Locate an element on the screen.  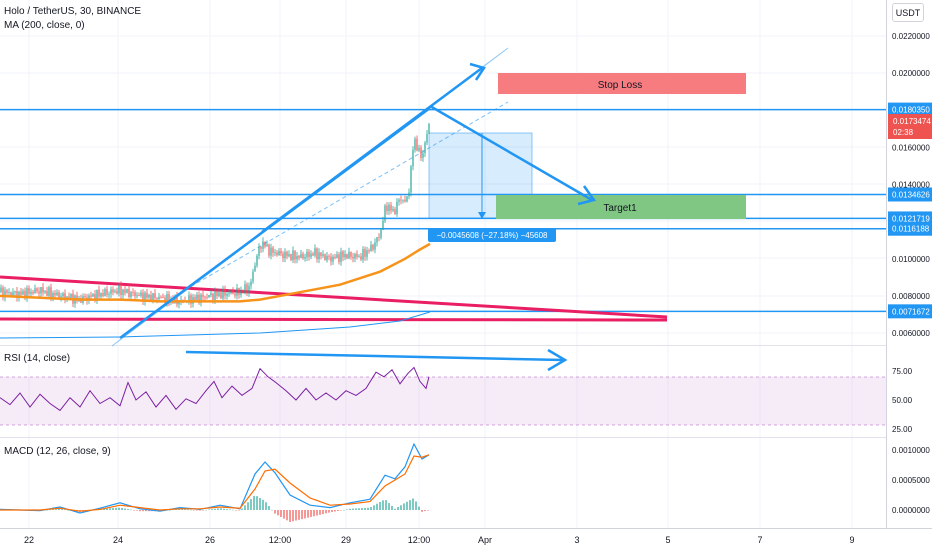
time-tick-label: 12:00 is located at coordinates (280, 540).